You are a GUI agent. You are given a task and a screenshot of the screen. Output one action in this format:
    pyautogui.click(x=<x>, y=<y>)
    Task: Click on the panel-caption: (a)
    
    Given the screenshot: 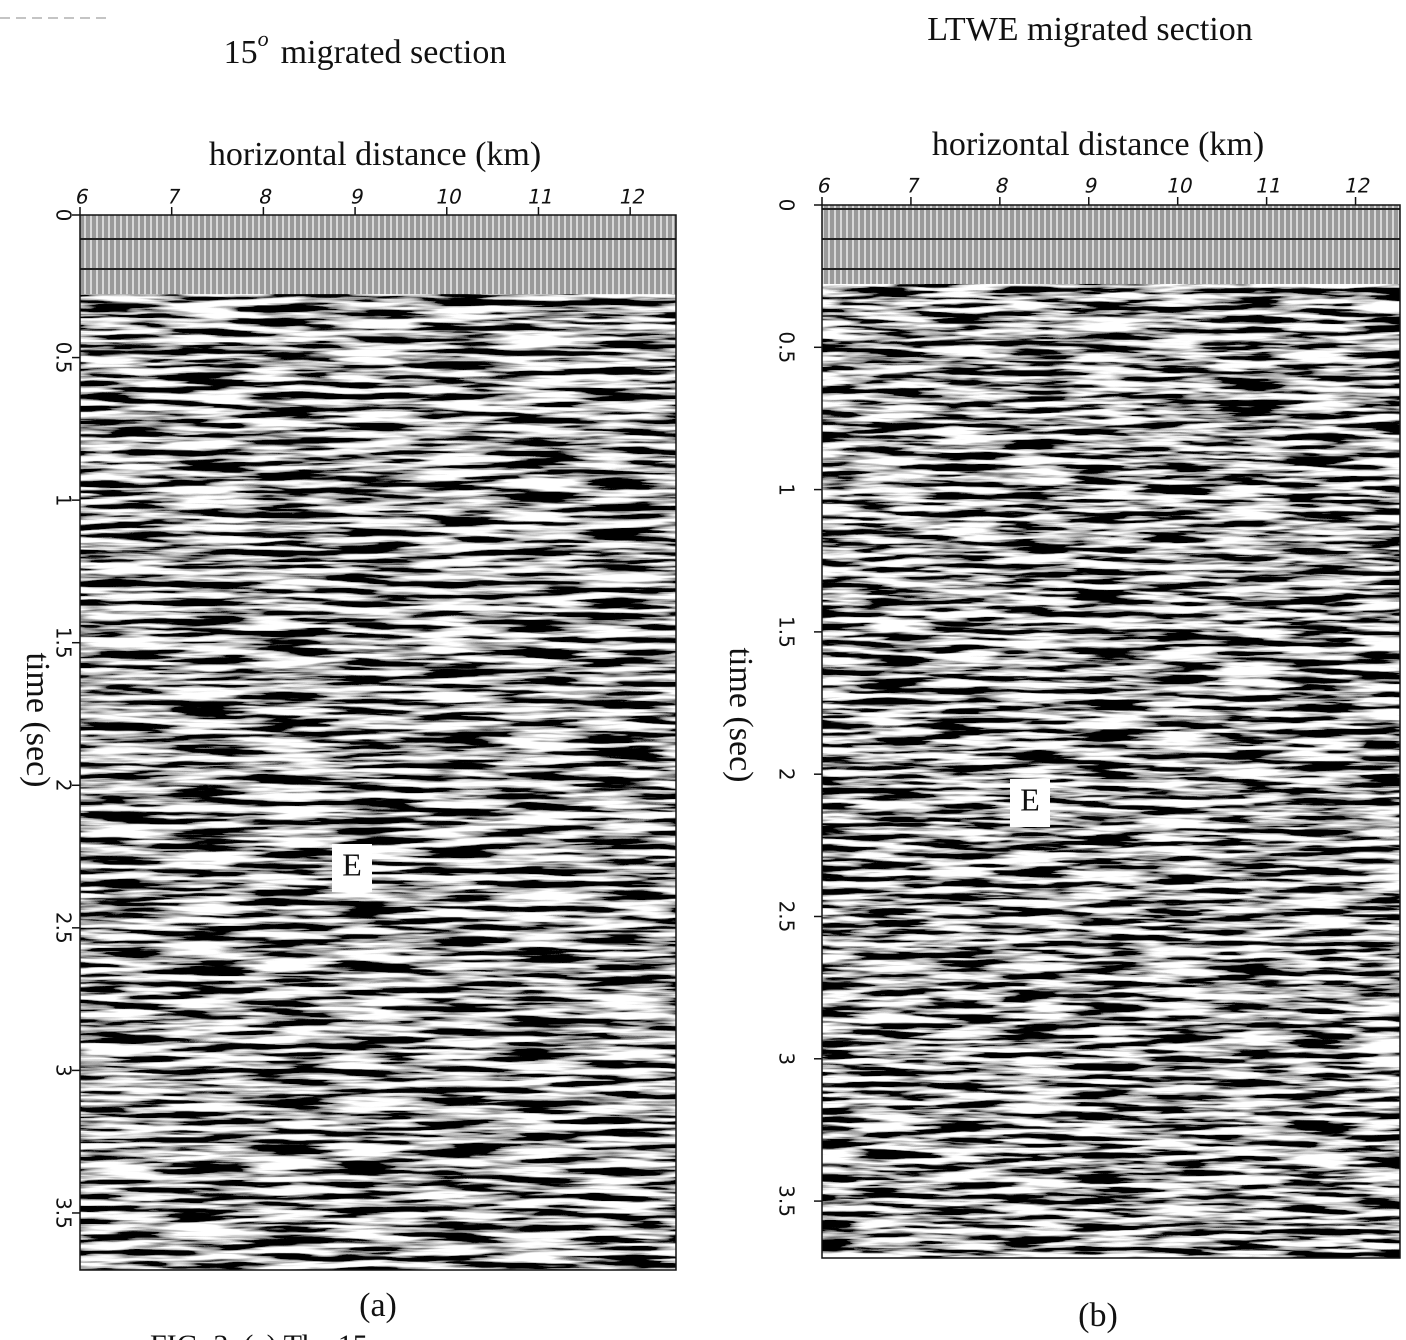 What is the action you would take?
    pyautogui.click(x=378, y=1305)
    